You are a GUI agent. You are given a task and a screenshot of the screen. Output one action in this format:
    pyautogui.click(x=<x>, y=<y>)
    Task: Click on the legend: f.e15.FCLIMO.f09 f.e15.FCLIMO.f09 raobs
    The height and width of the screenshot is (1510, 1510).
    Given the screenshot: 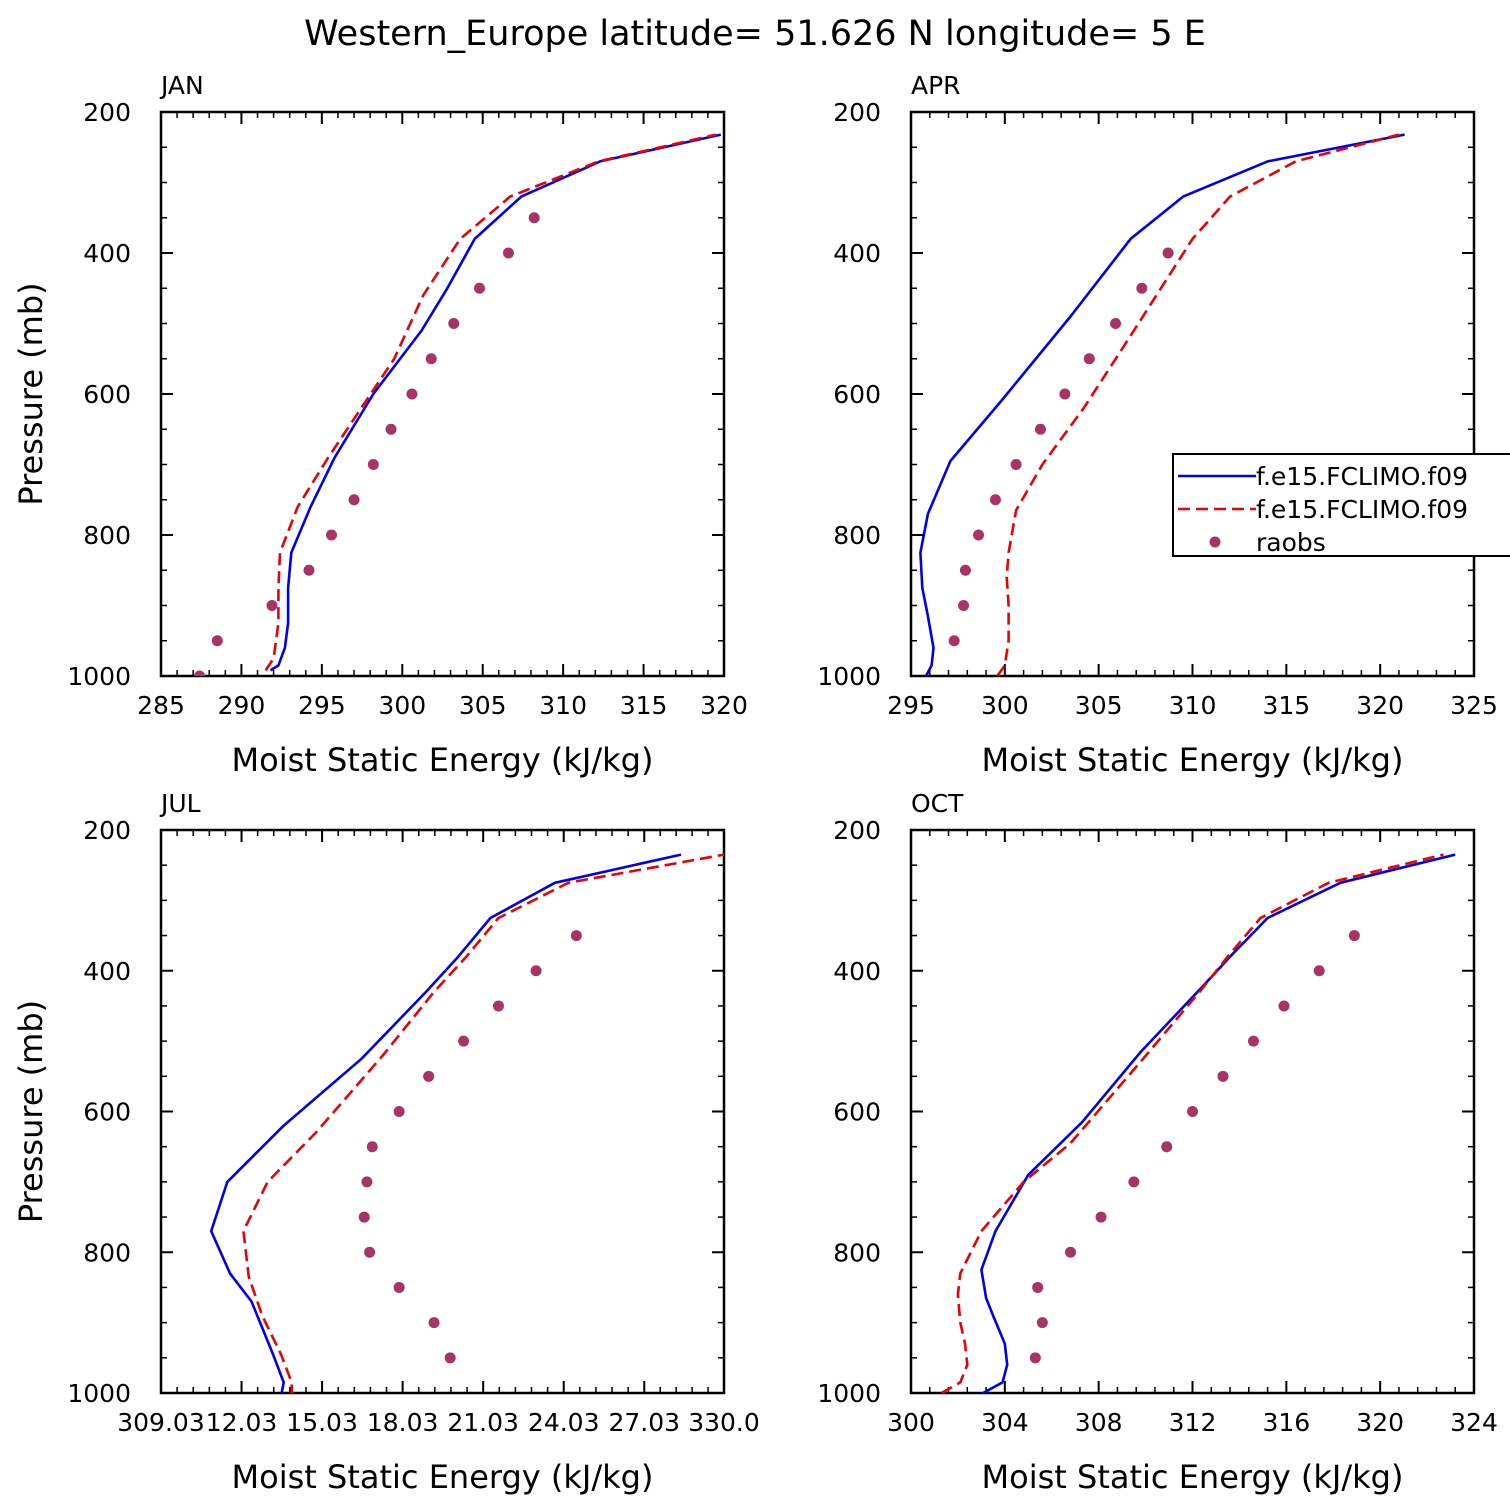 What is the action you would take?
    pyautogui.click(x=1341, y=505)
    